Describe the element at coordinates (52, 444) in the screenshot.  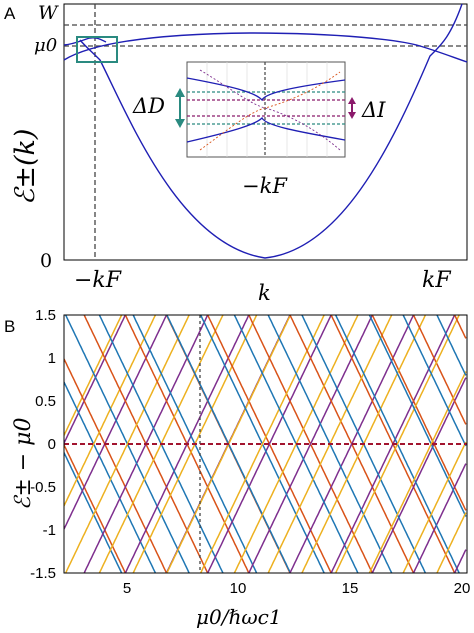
I see `ytick-b-3: 0` at that location.